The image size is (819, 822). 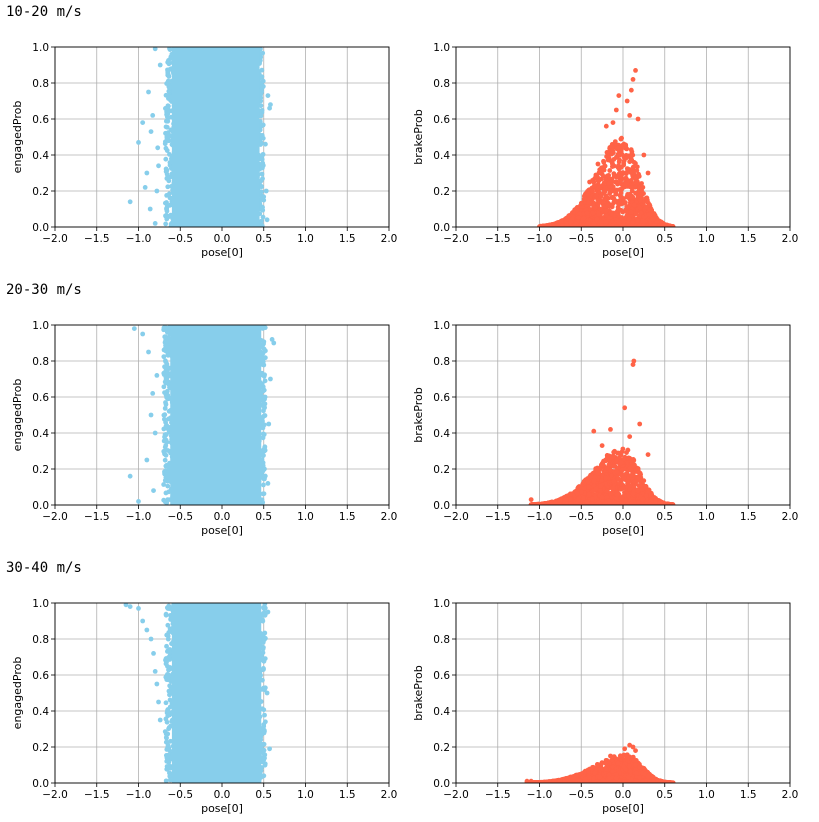 I want to click on y-tick-label: 0.8, so click(x=441, y=84).